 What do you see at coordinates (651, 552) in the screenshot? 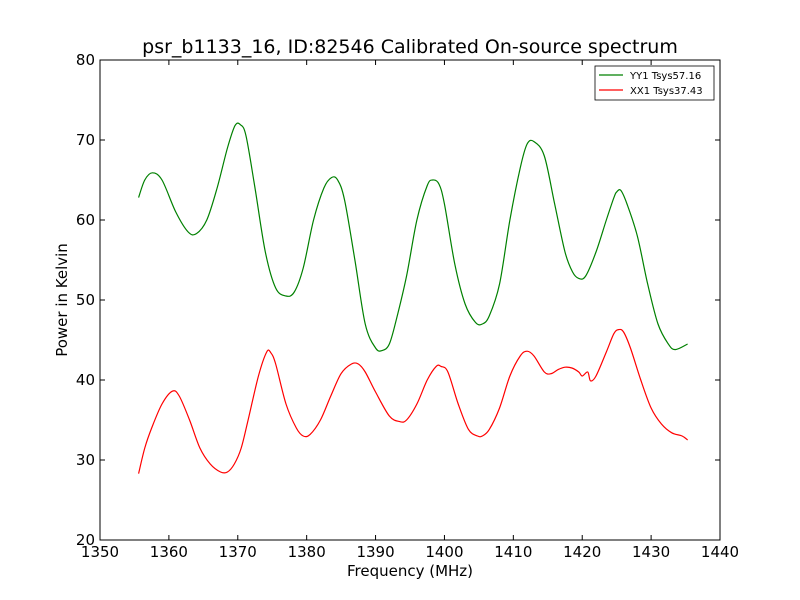
I see `x-tick-label: 1430` at bounding box center [651, 552].